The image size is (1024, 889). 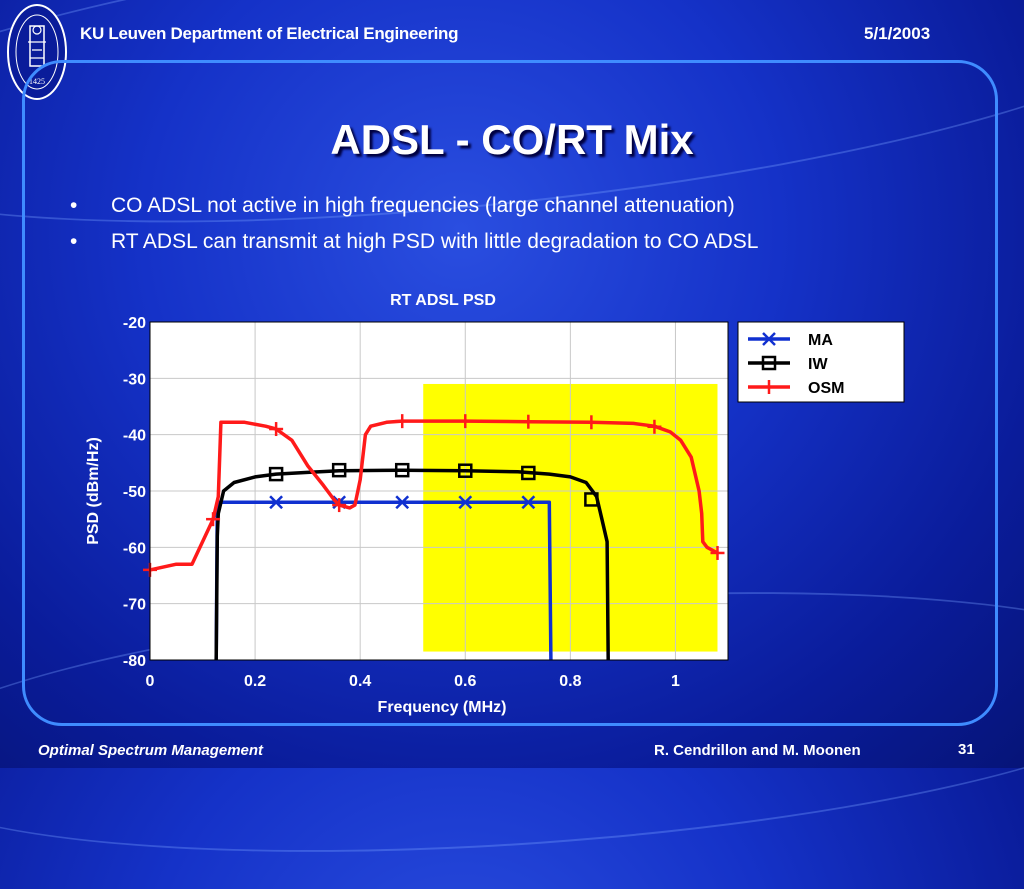 I want to click on y-tick-label: -80, so click(x=134, y=661).